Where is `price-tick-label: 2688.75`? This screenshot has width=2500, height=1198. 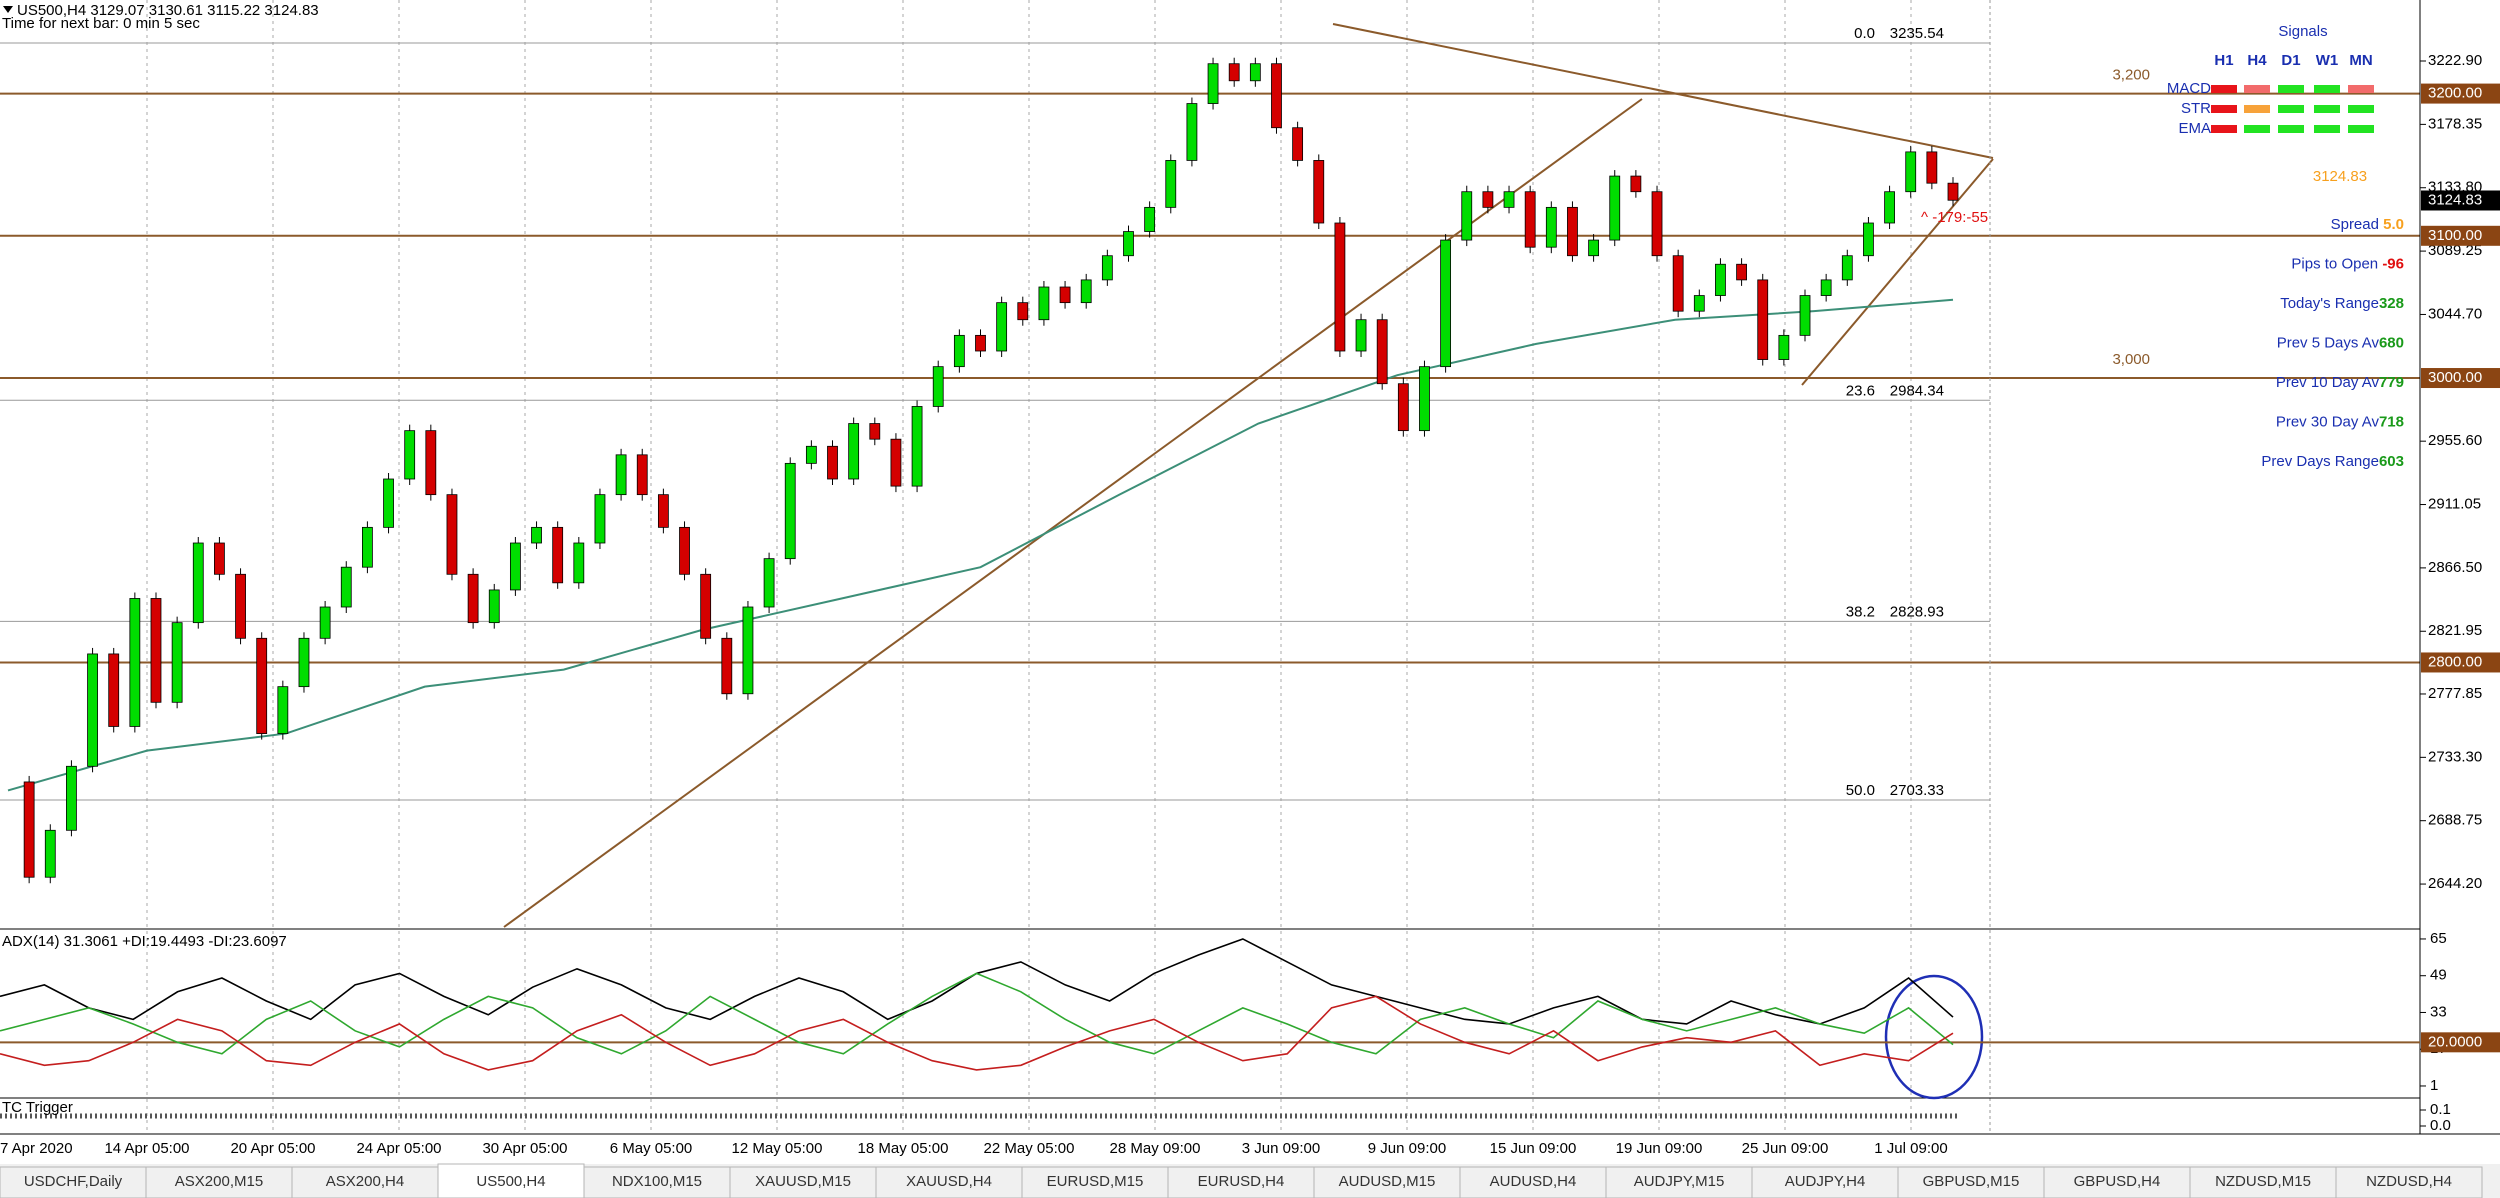
price-tick-label: 2688.75 is located at coordinates (2455, 820).